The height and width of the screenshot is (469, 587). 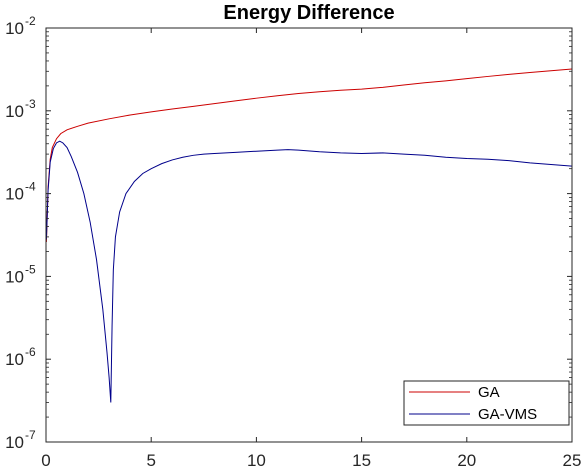 What do you see at coordinates (30, 352) in the screenshot?
I see `y-tick-exponent: -6` at bounding box center [30, 352].